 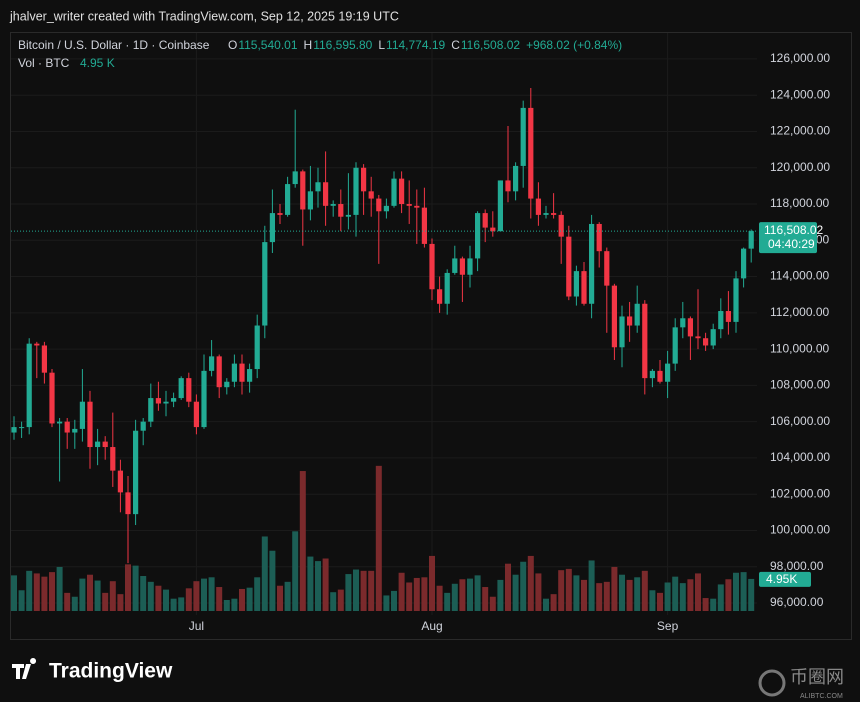 I want to click on logo: TradingView, so click(x=92, y=670).